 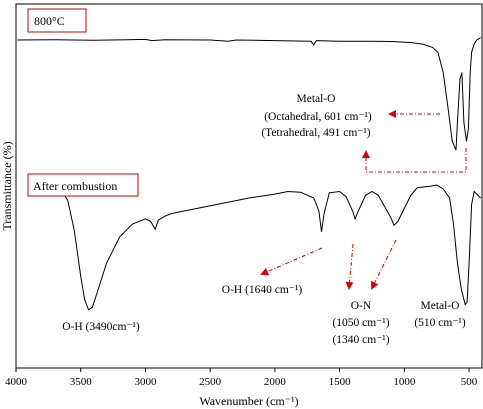 What do you see at coordinates (7, 185) in the screenshot?
I see `y-axis-label: Transmittance (%)` at bounding box center [7, 185].